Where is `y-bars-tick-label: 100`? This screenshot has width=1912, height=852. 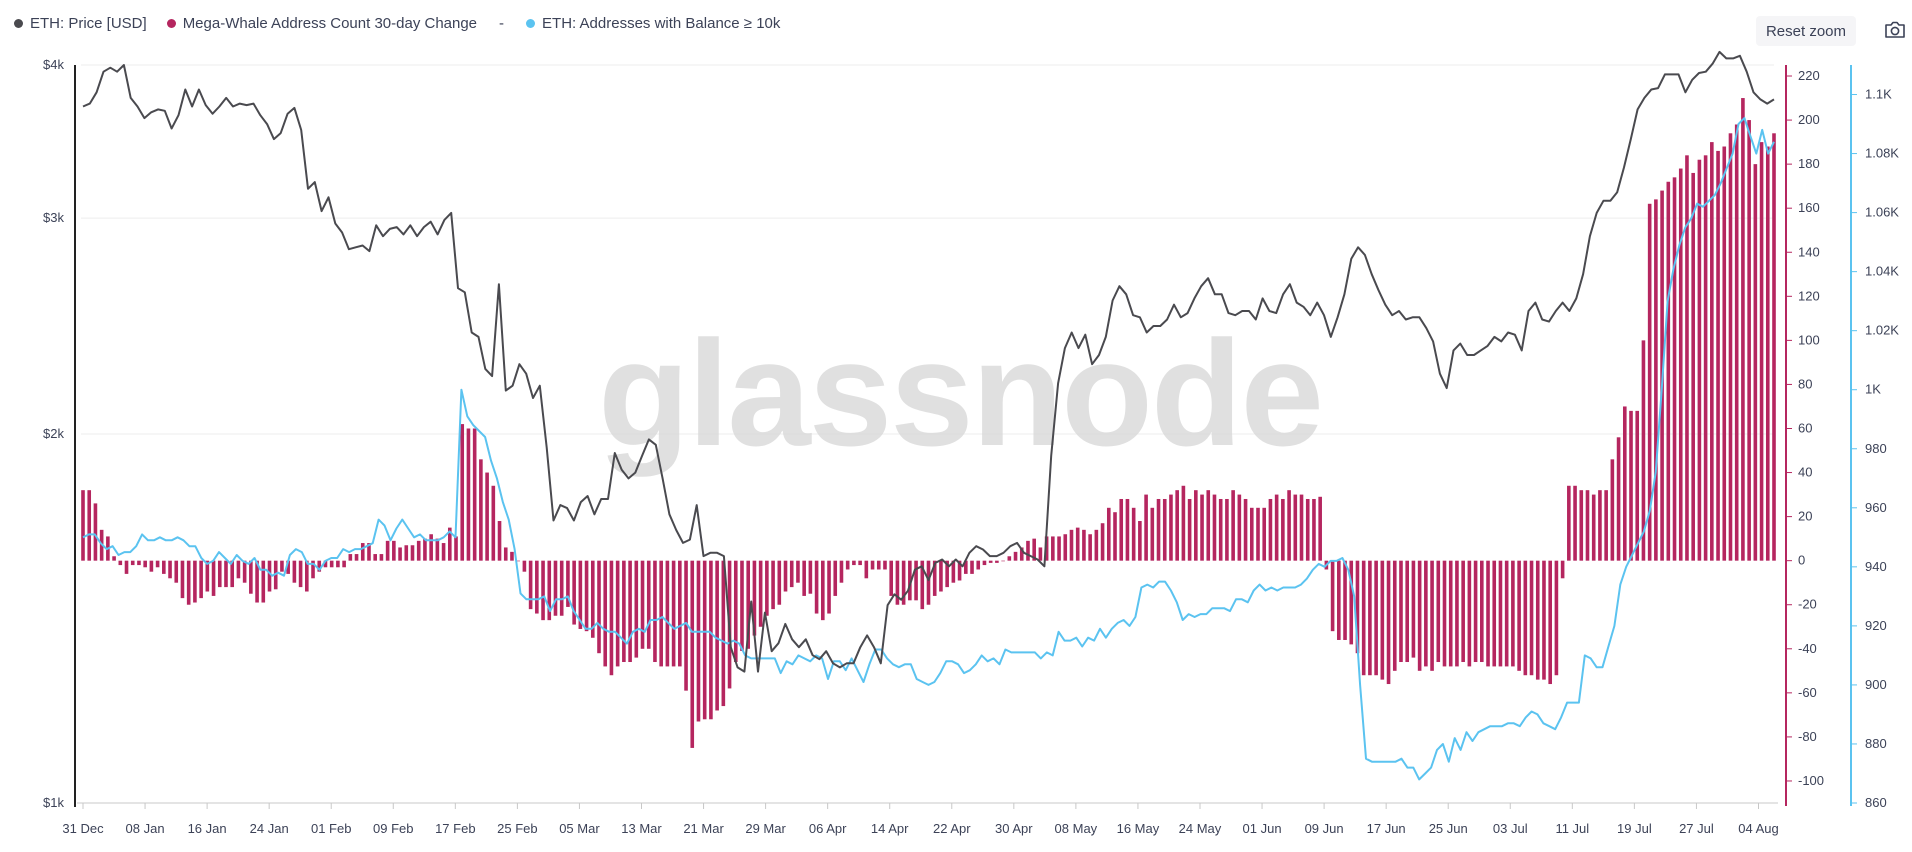
y-bars-tick-label: 100 is located at coordinates (1809, 339).